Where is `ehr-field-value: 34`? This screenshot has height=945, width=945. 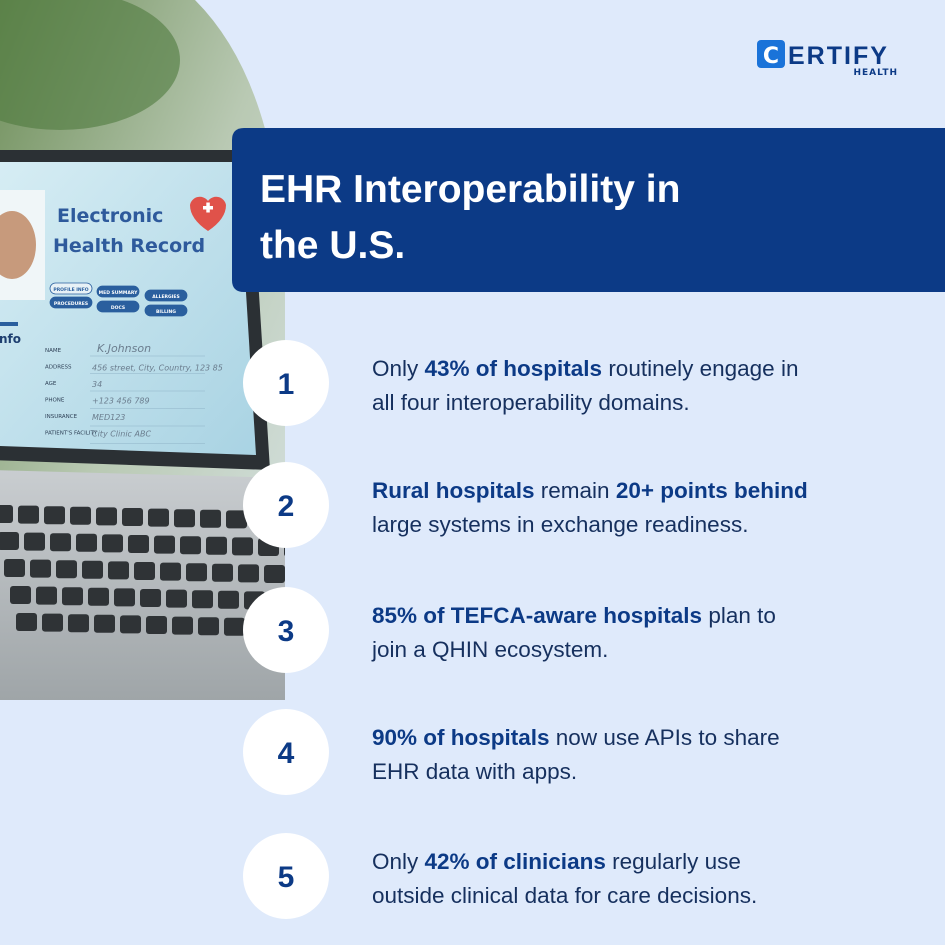
ehr-field-value: 34 is located at coordinates (97, 384).